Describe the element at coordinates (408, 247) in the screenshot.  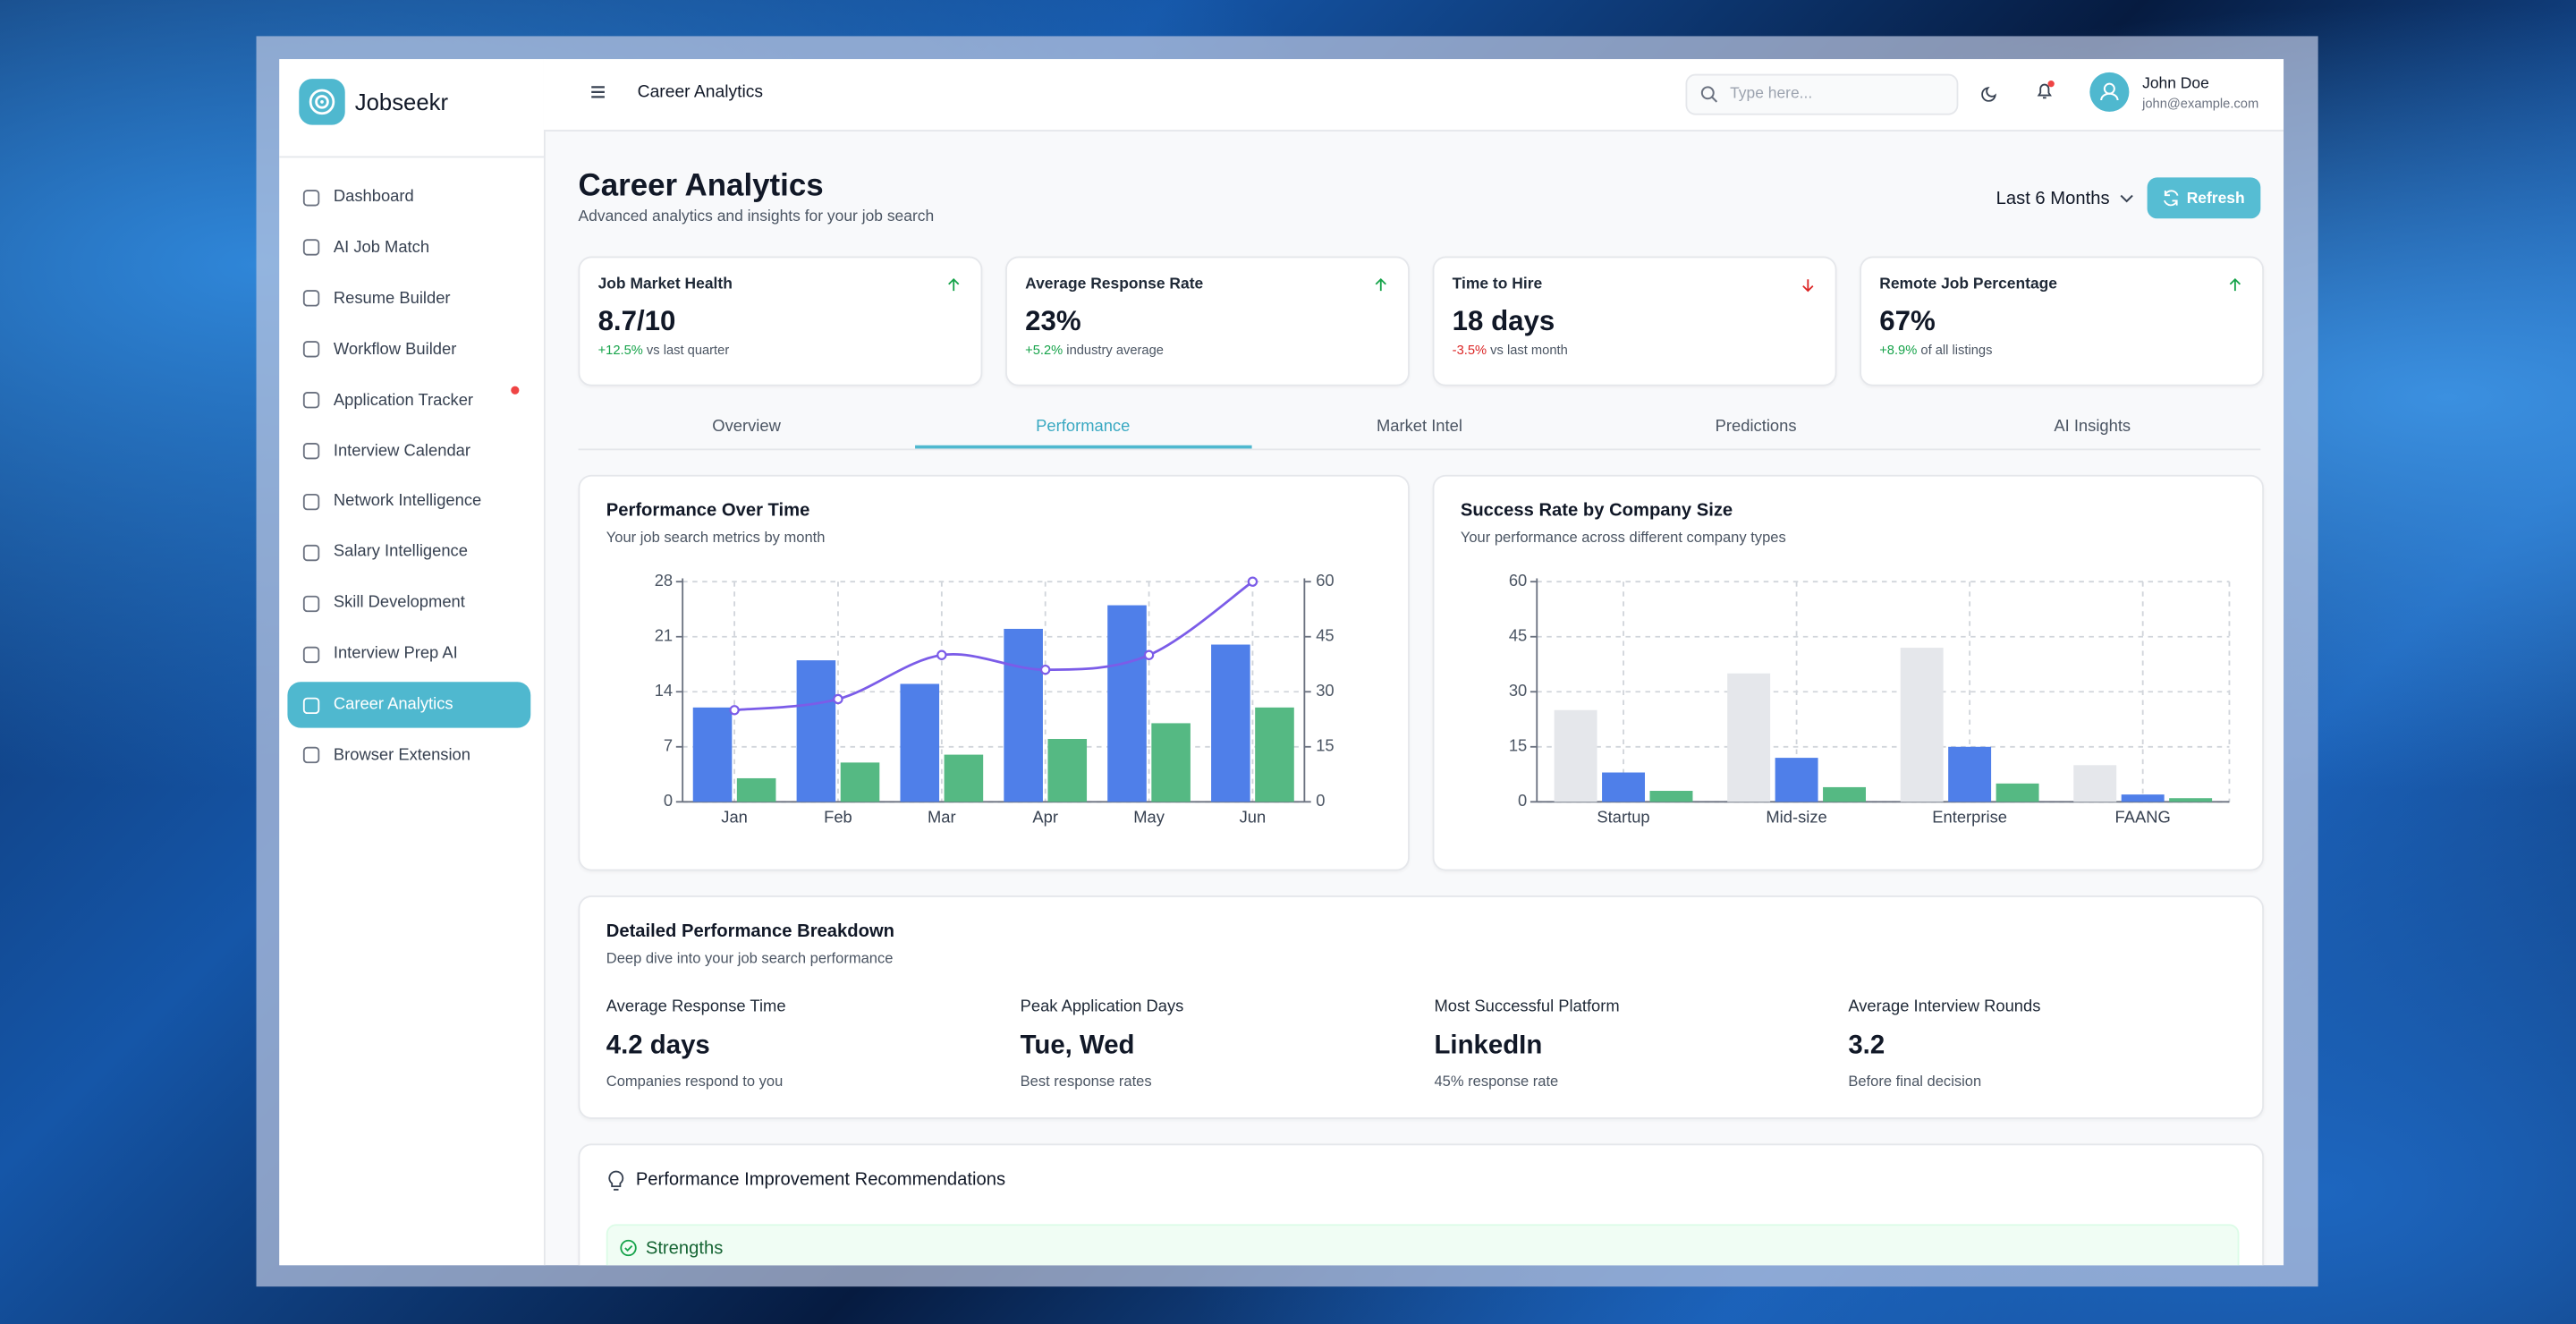
I see `nav-item: AI Job Match` at that location.